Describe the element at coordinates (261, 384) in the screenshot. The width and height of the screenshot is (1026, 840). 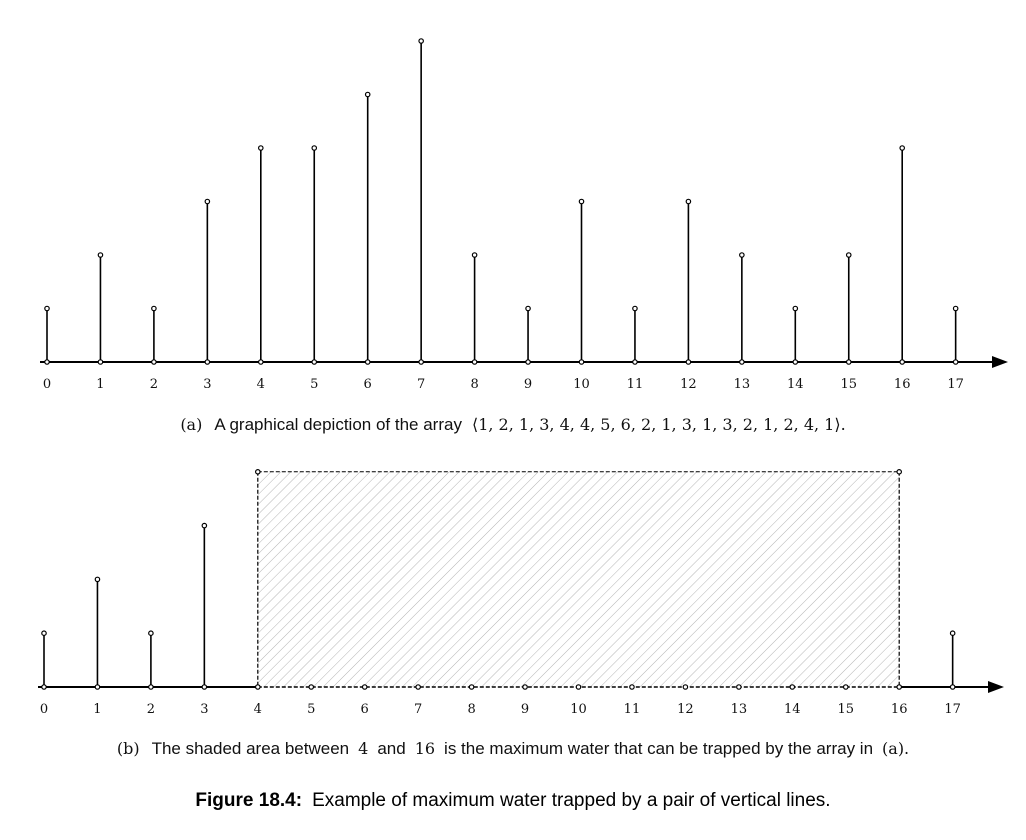
I see `chart-a-tick-label-4: 4` at that location.